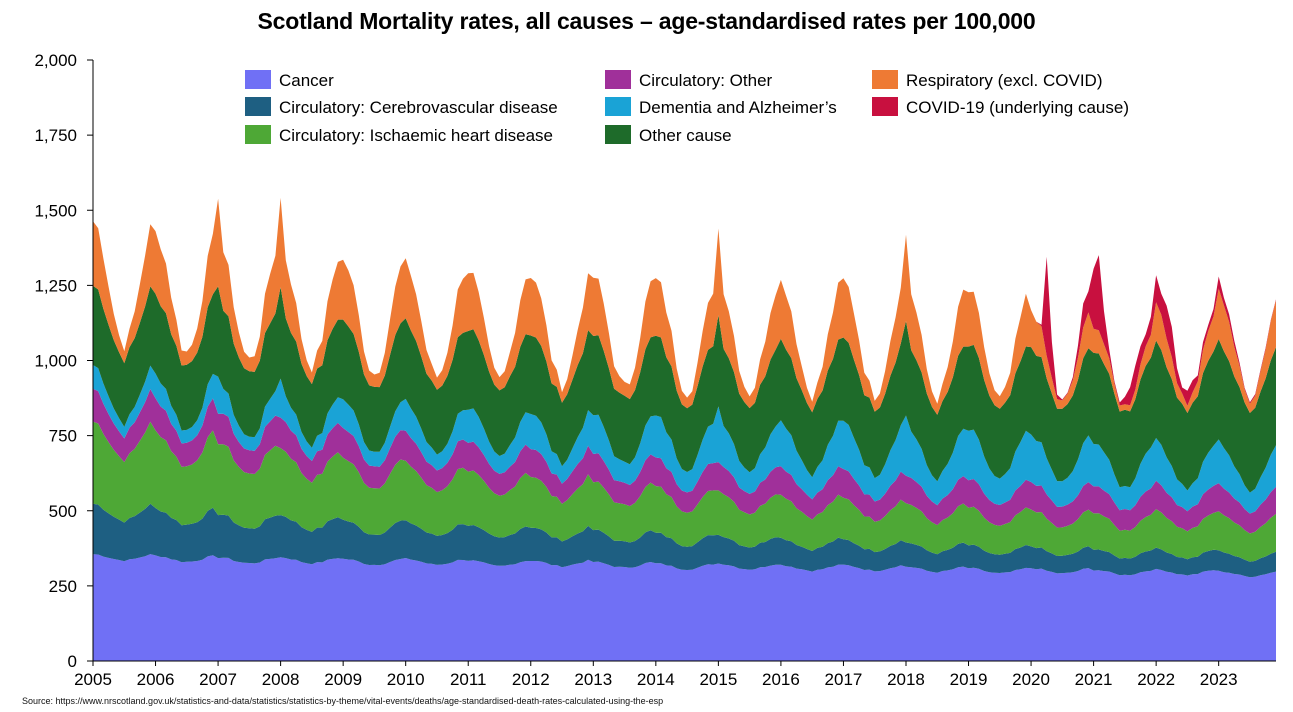  Describe the element at coordinates (781, 679) in the screenshot. I see `x-tick-label: 2016` at that location.